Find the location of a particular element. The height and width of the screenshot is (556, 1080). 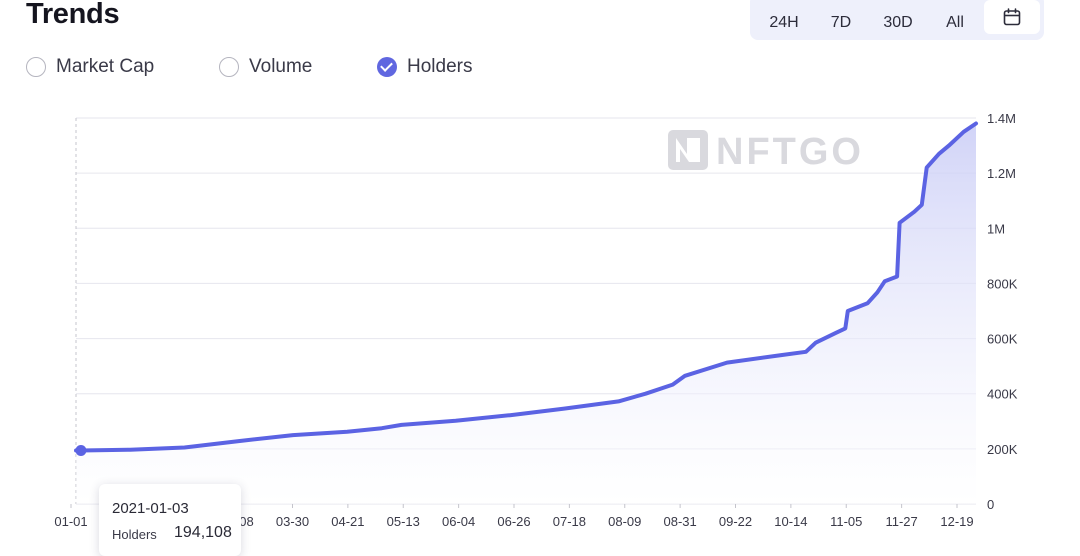

range-24h-button: 24H is located at coordinates (784, 22).